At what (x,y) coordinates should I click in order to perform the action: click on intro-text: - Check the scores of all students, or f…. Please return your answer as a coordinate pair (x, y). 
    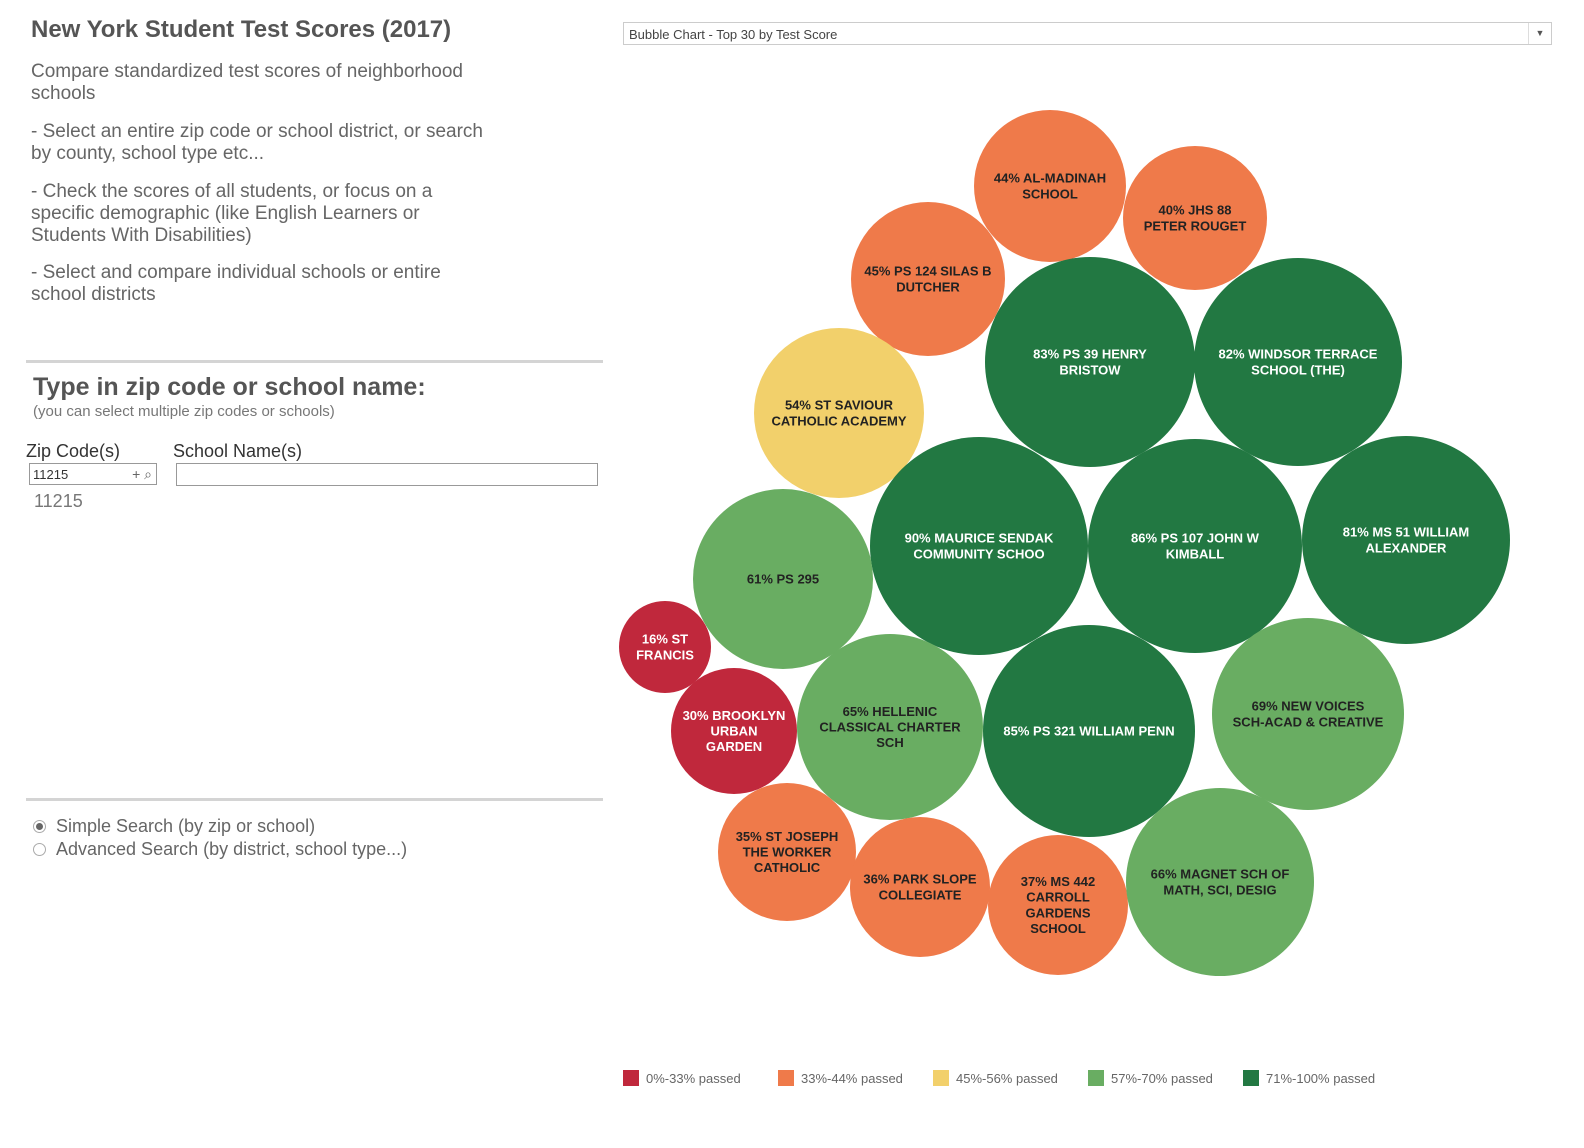
    Looking at the image, I should click on (232, 213).